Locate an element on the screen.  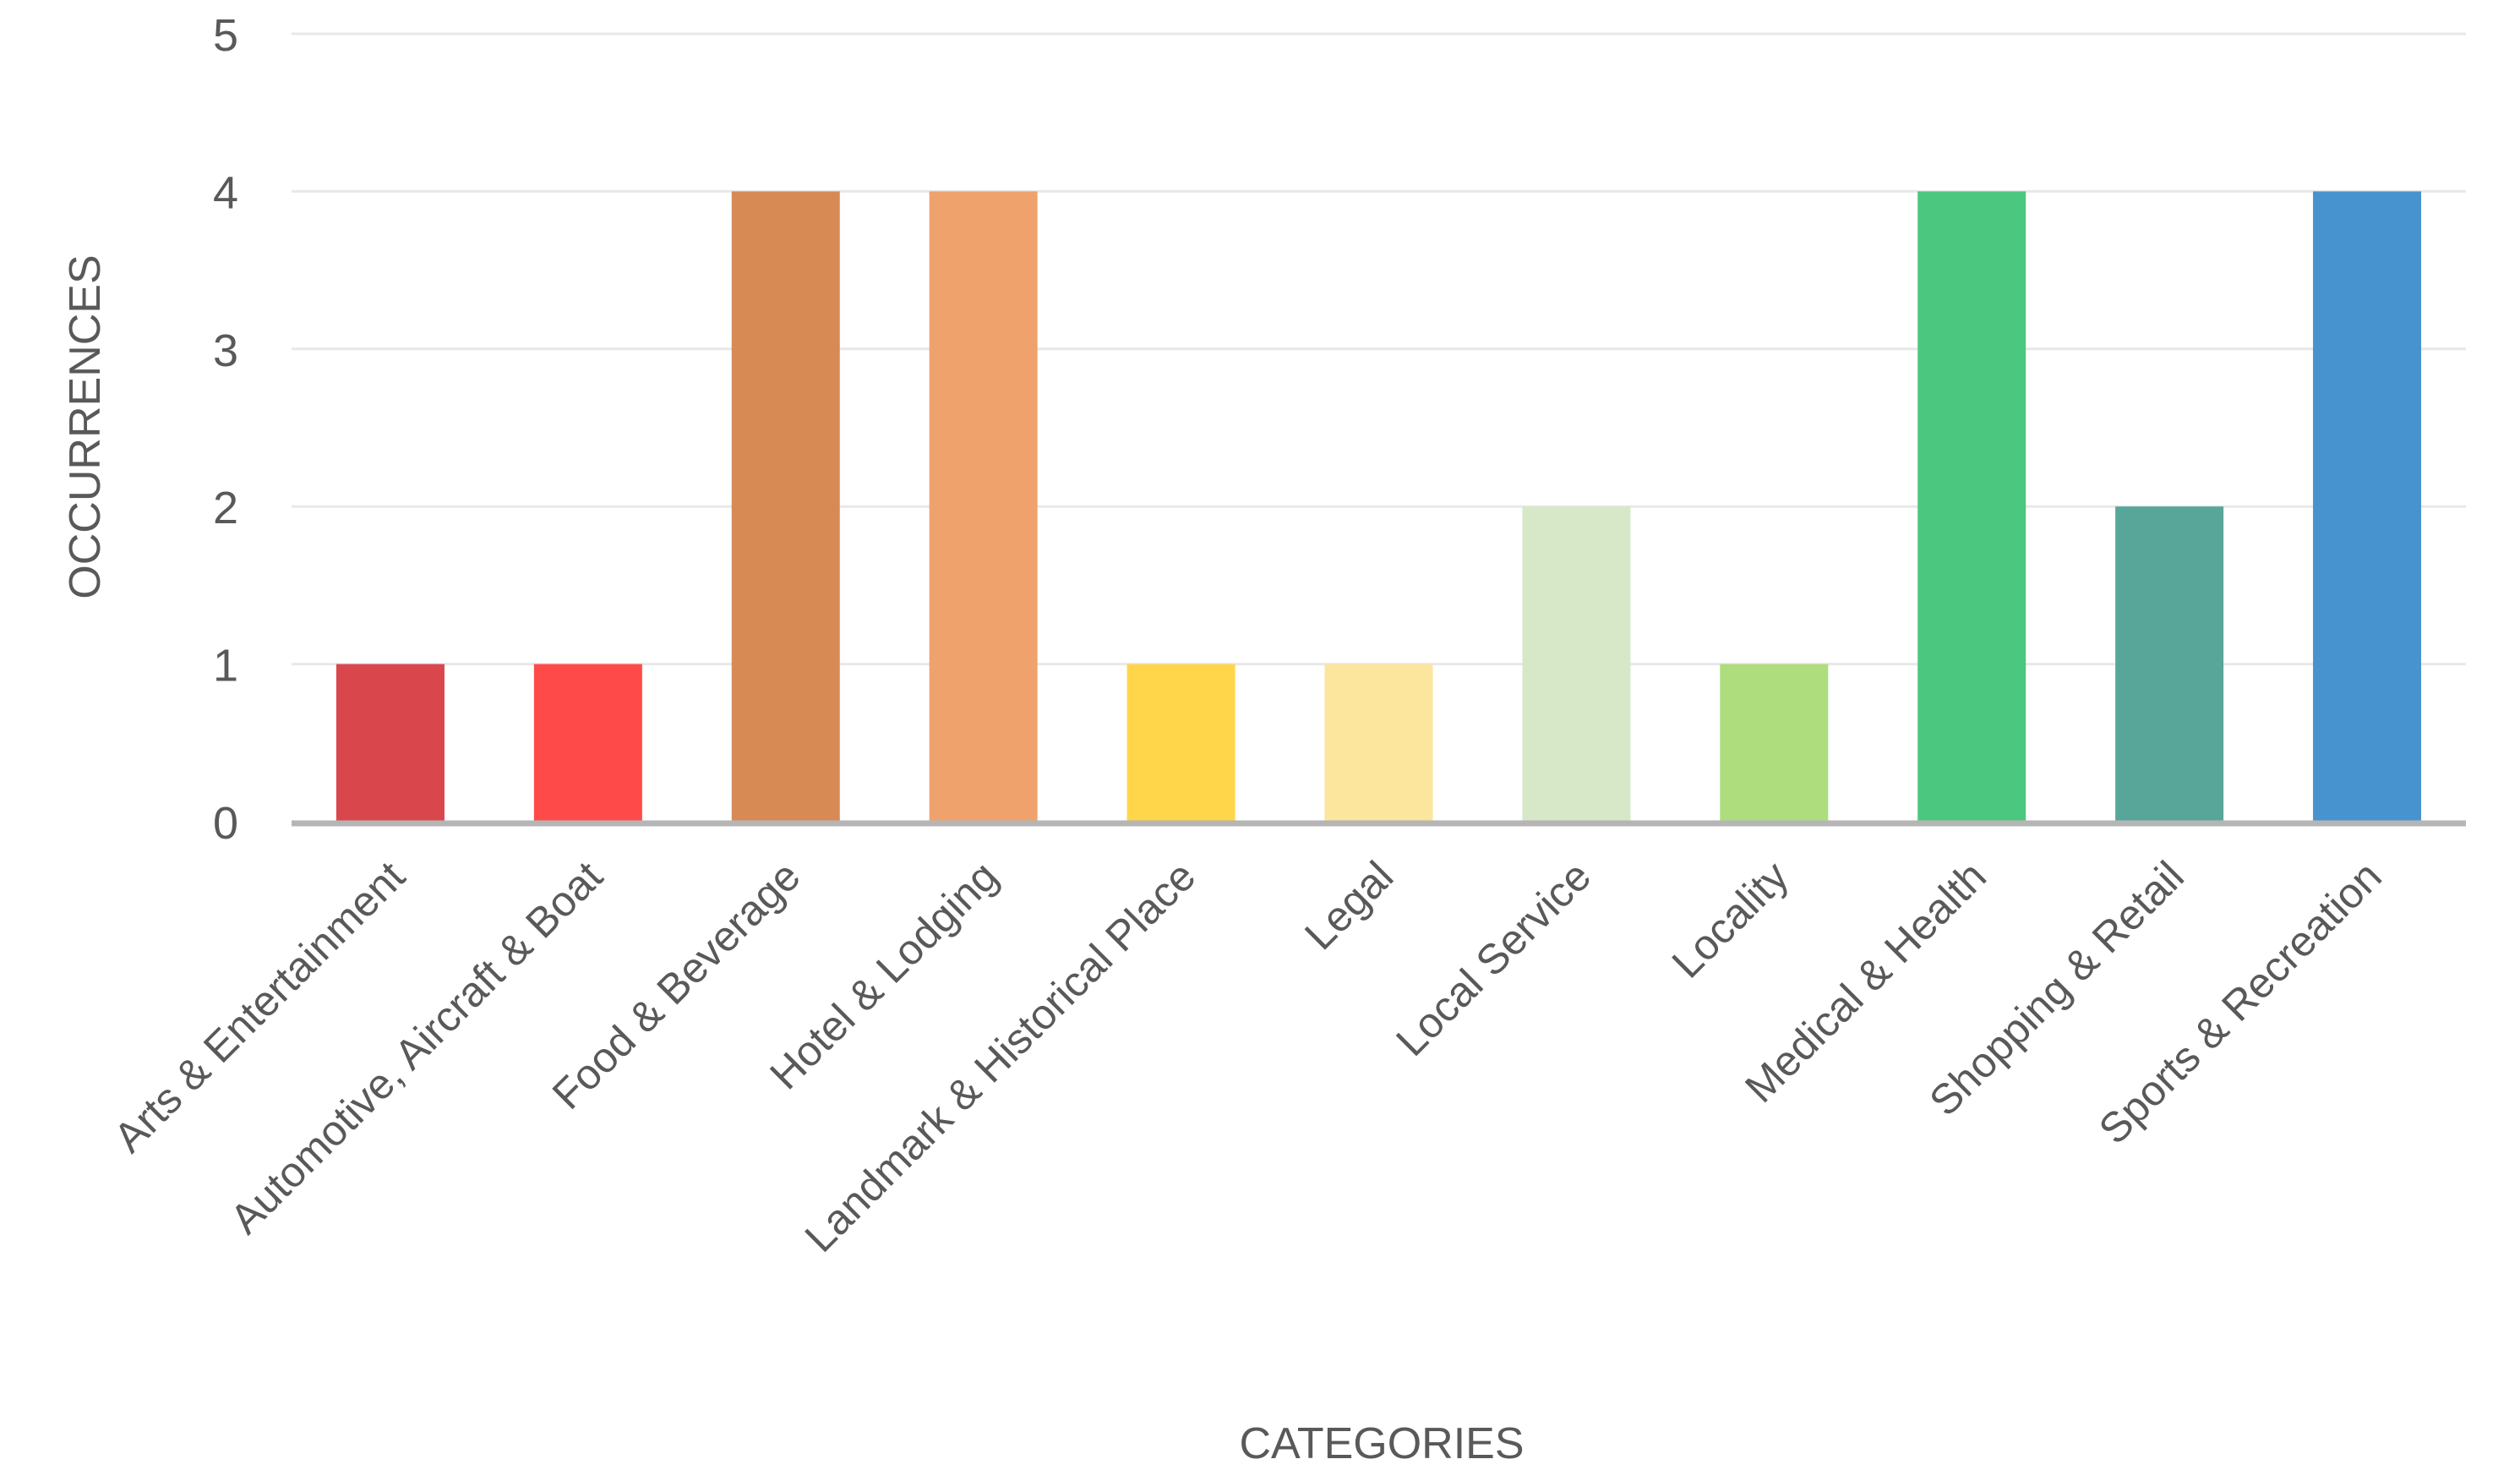
x-tick-label: Legal is located at coordinates (1348, 905).